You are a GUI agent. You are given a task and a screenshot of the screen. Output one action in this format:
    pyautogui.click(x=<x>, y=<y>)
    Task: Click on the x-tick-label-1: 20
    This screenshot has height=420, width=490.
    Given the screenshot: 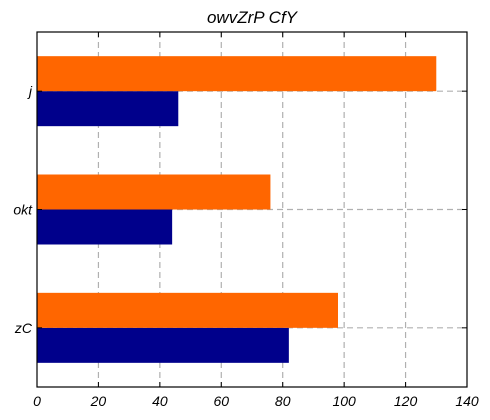 What is the action you would take?
    pyautogui.click(x=98, y=401)
    